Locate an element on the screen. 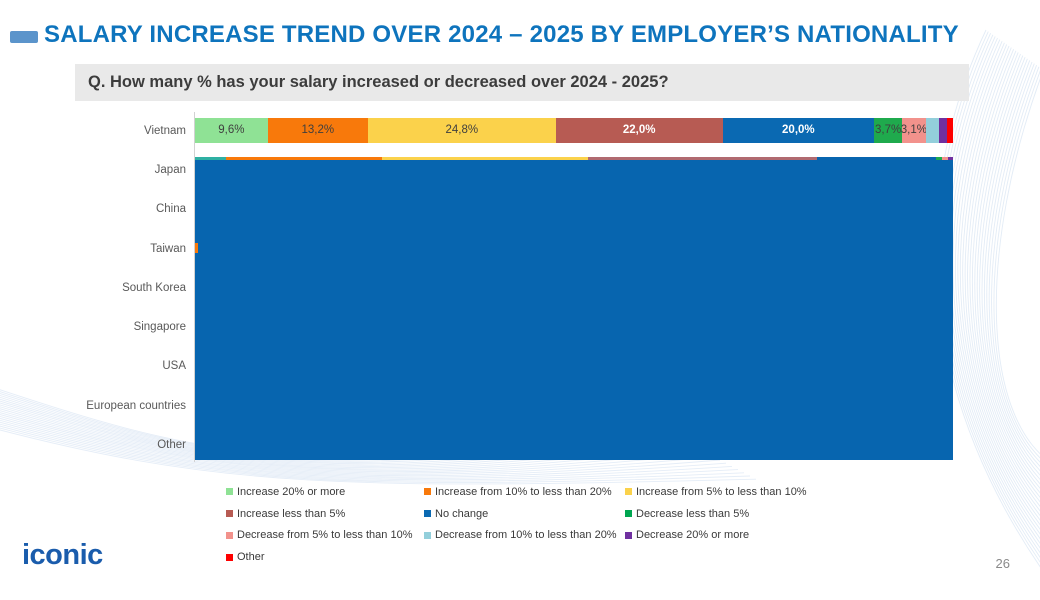 This screenshot has height=600, width=1040. category-label: Taiwan is located at coordinates (168, 248).